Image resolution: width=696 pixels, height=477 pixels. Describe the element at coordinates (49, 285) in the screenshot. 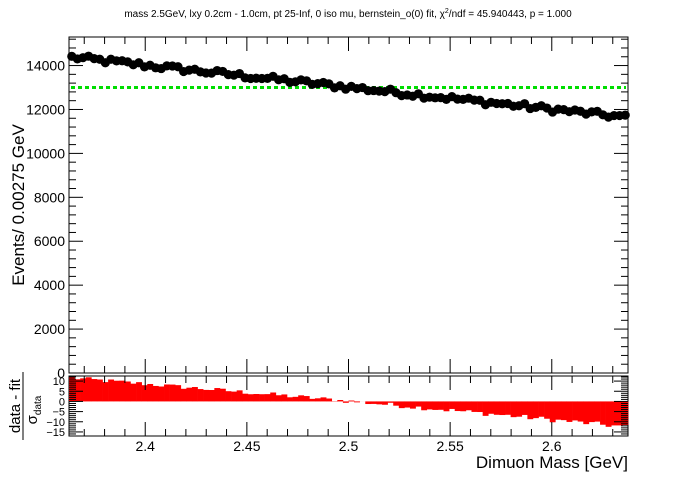

I see `y-tick-label: 4000` at that location.